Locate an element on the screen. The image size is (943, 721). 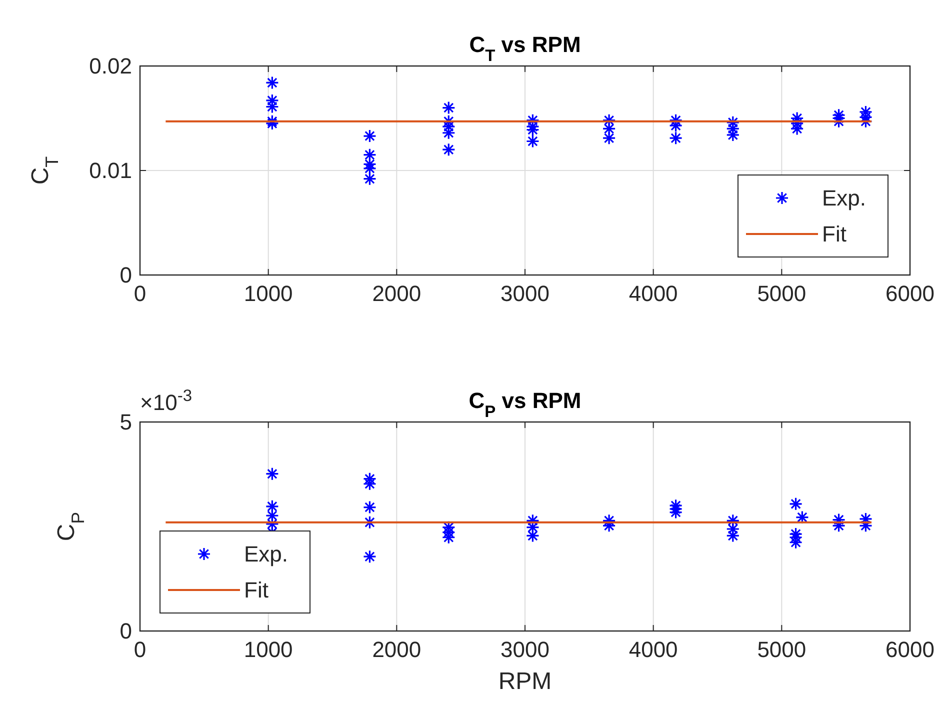
chart-title: C$_{T}$ vs RPM is located at coordinates (525, 48).